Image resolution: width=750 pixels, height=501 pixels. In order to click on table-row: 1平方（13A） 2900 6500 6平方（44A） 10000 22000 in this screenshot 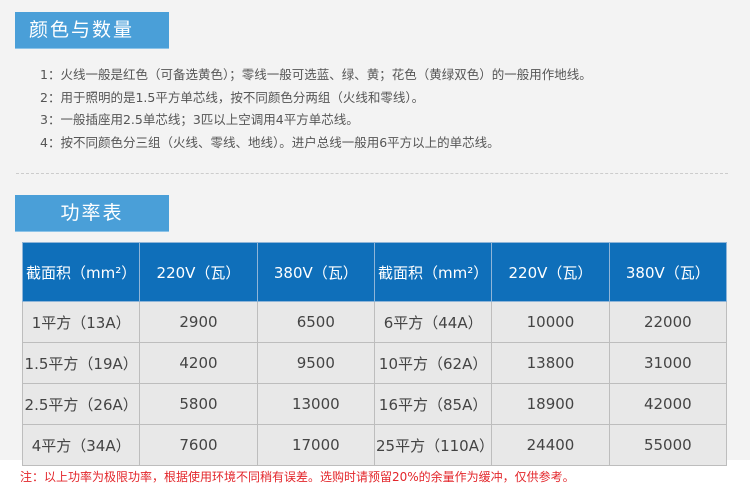, I will do `click(374, 322)`.